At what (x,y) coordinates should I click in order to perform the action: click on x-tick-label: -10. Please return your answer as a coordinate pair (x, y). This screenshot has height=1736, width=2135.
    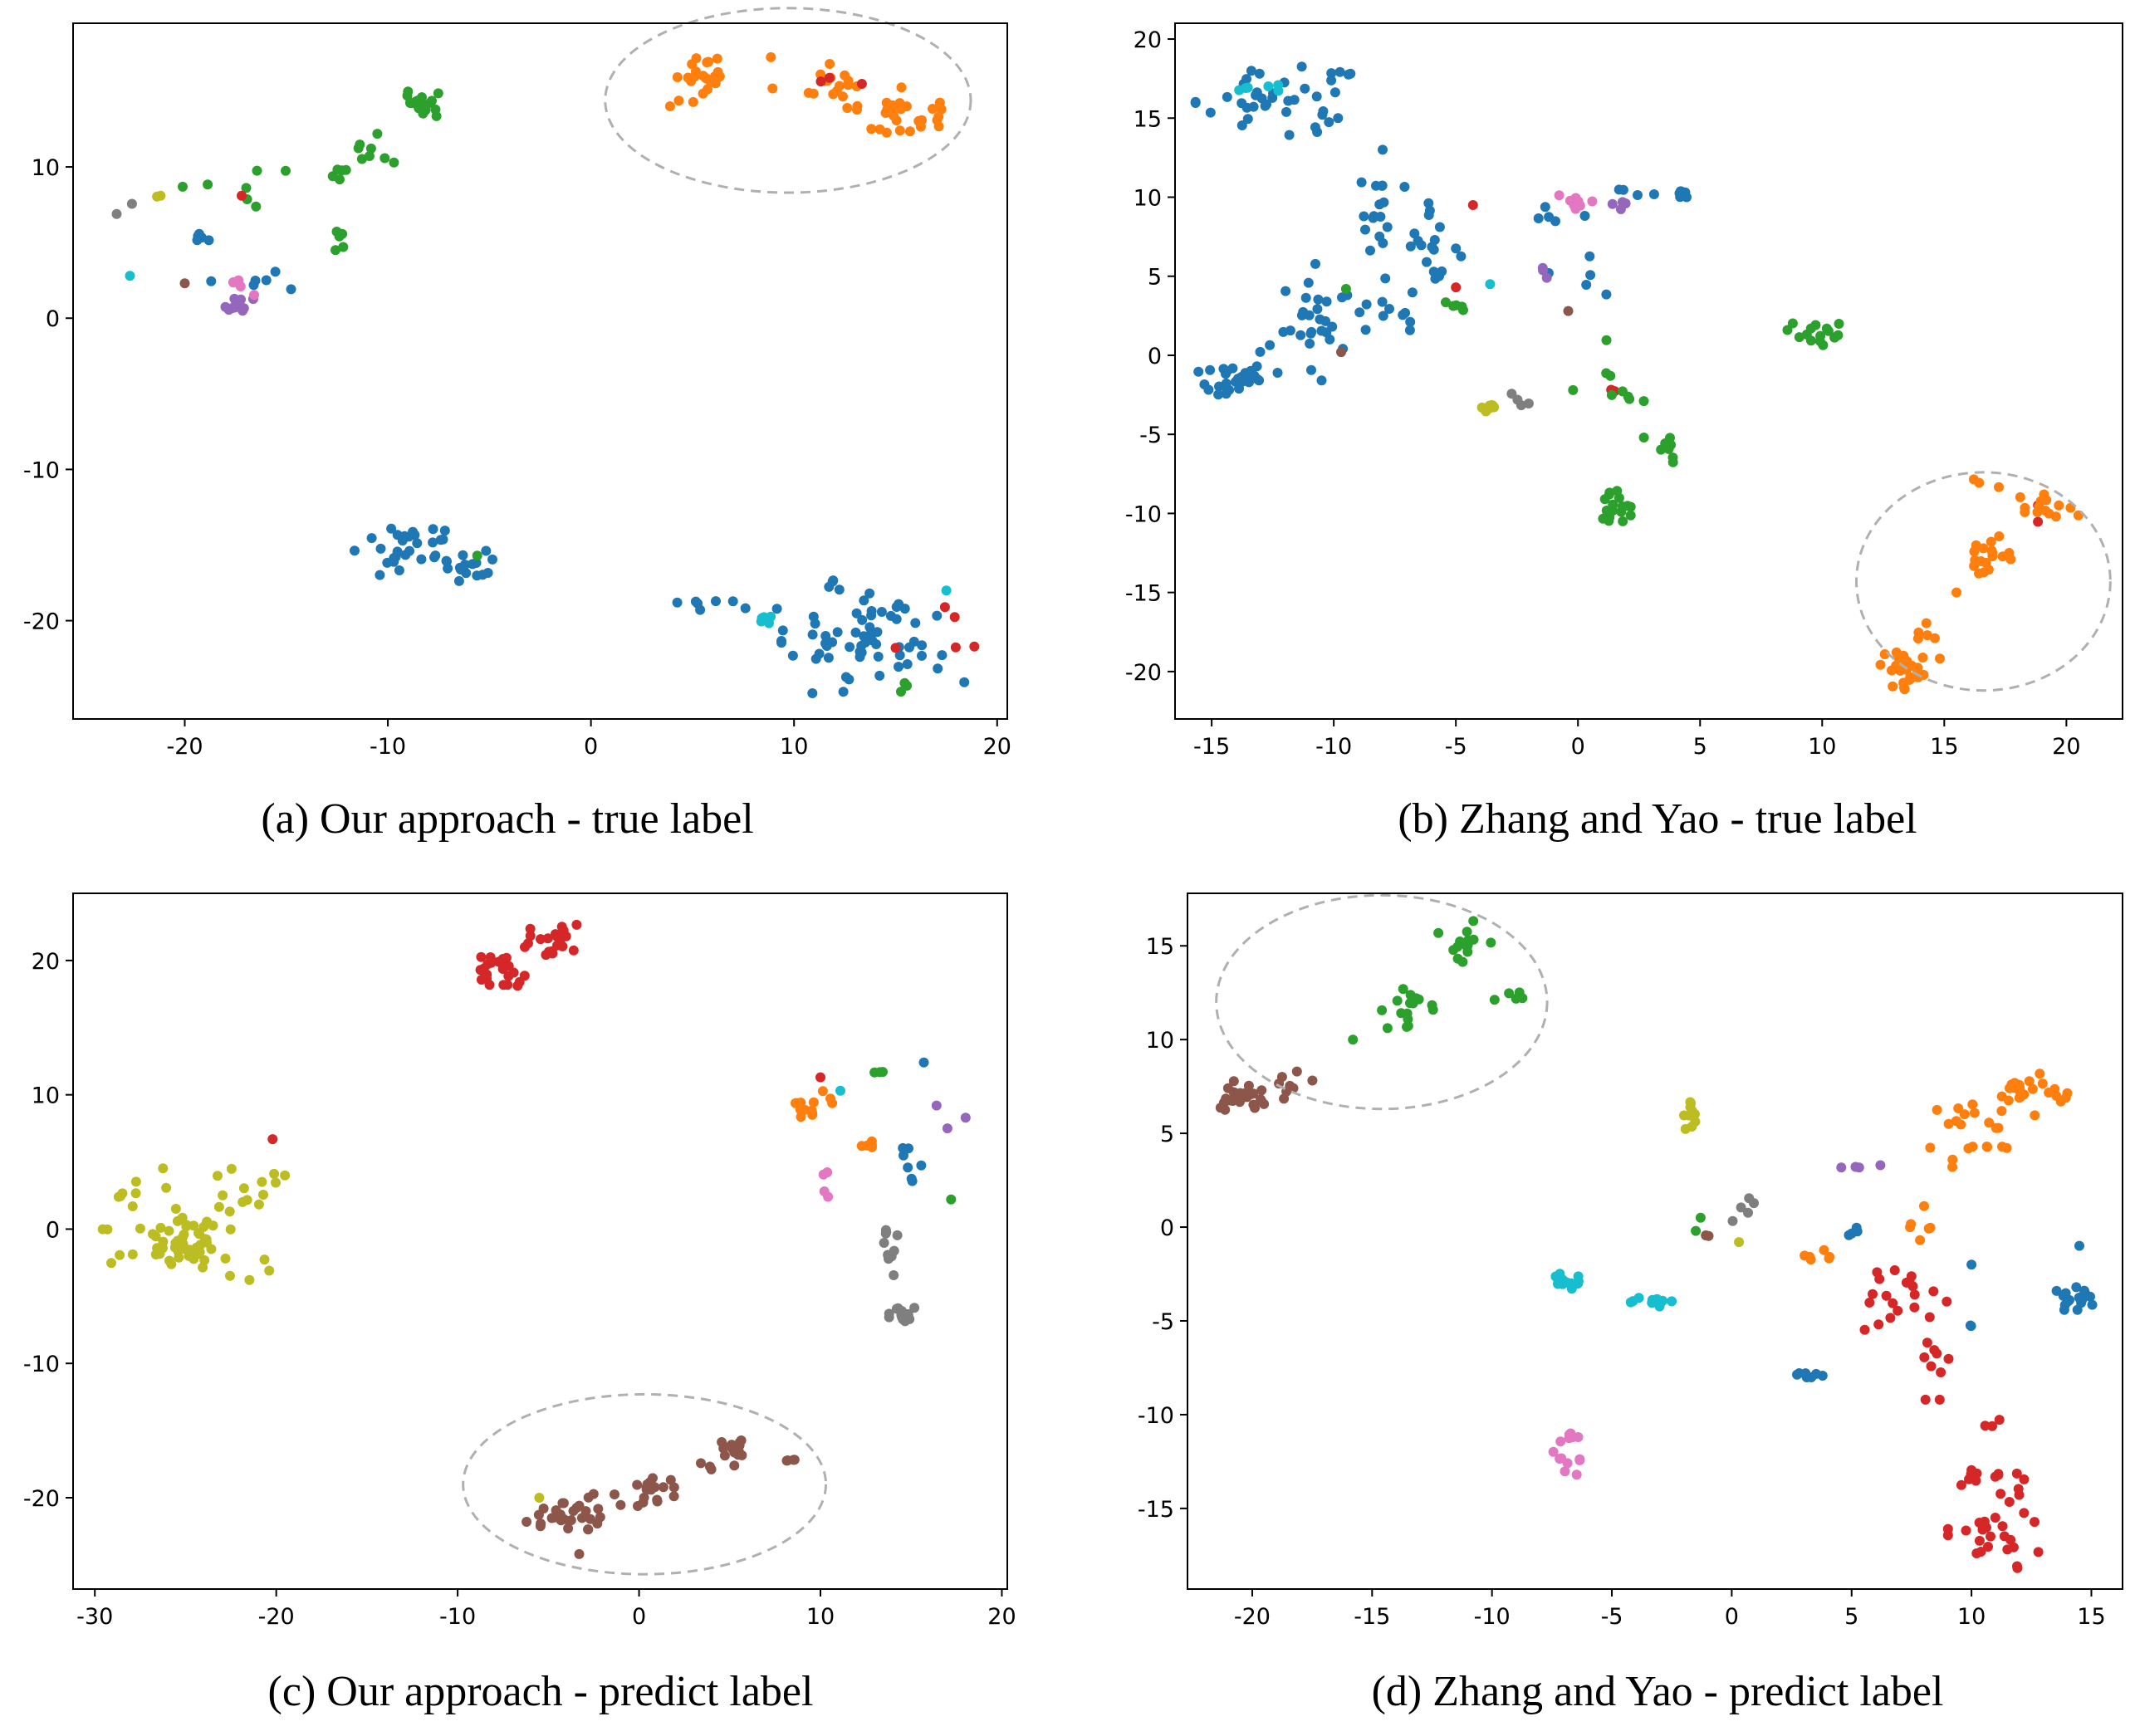
    Looking at the image, I should click on (388, 747).